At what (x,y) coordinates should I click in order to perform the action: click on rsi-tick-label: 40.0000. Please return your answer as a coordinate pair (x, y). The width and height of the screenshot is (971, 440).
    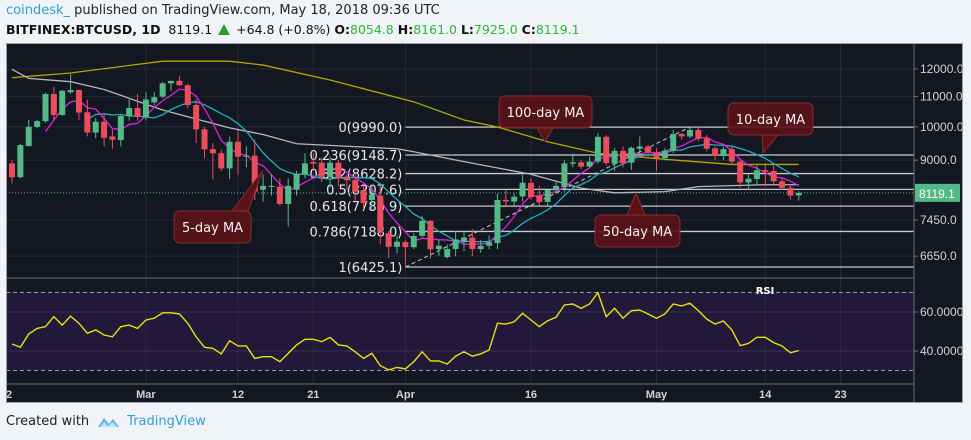
    Looking at the image, I should click on (942, 351).